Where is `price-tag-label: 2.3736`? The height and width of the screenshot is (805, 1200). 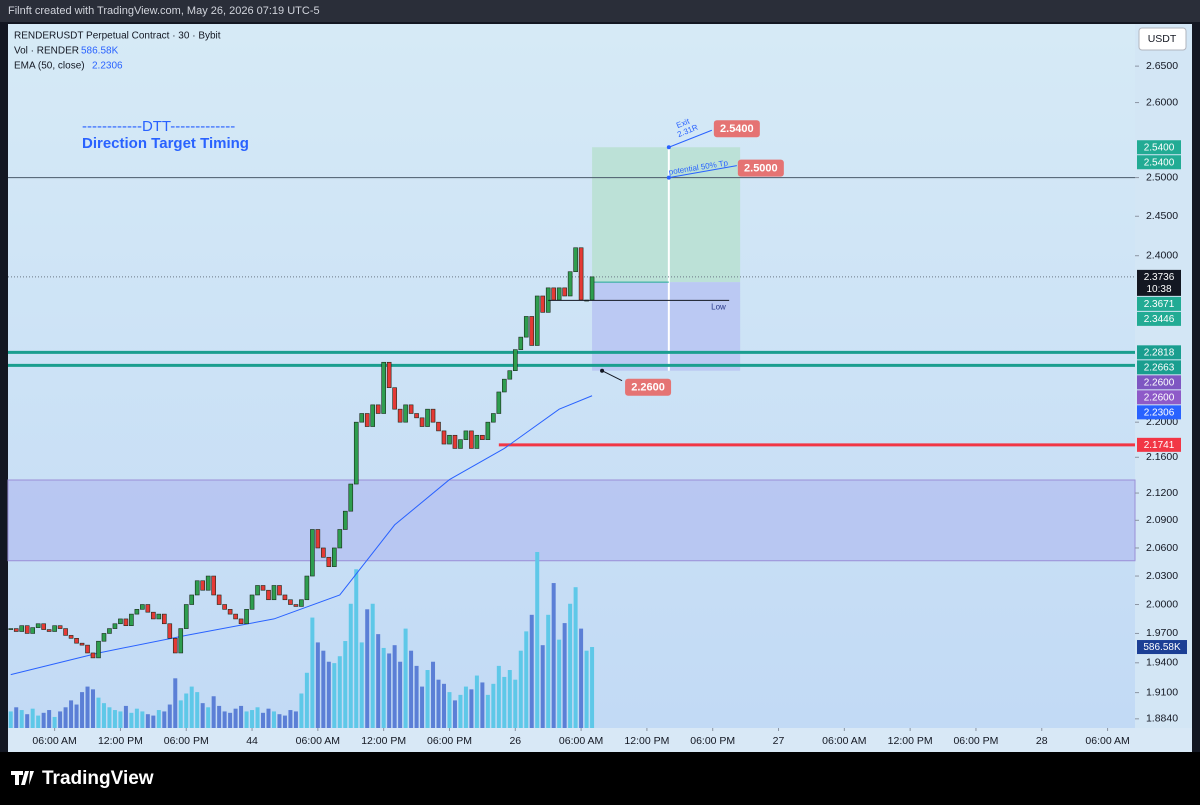 price-tag-label: 2.3736 is located at coordinates (1159, 277).